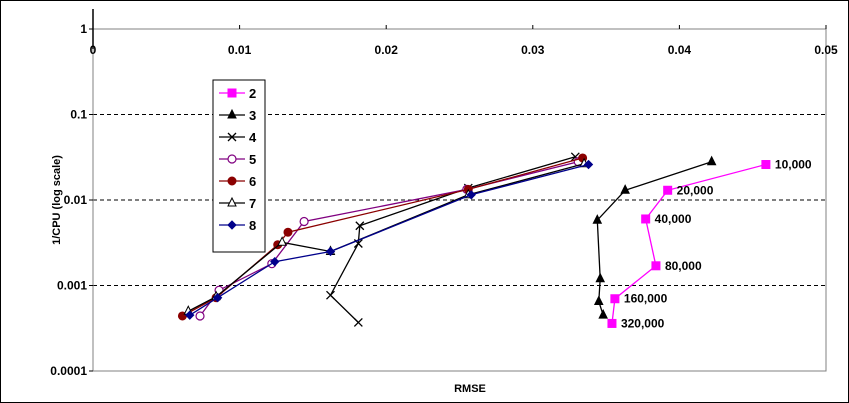  I want to click on legend-item-4: 4, so click(238, 137).